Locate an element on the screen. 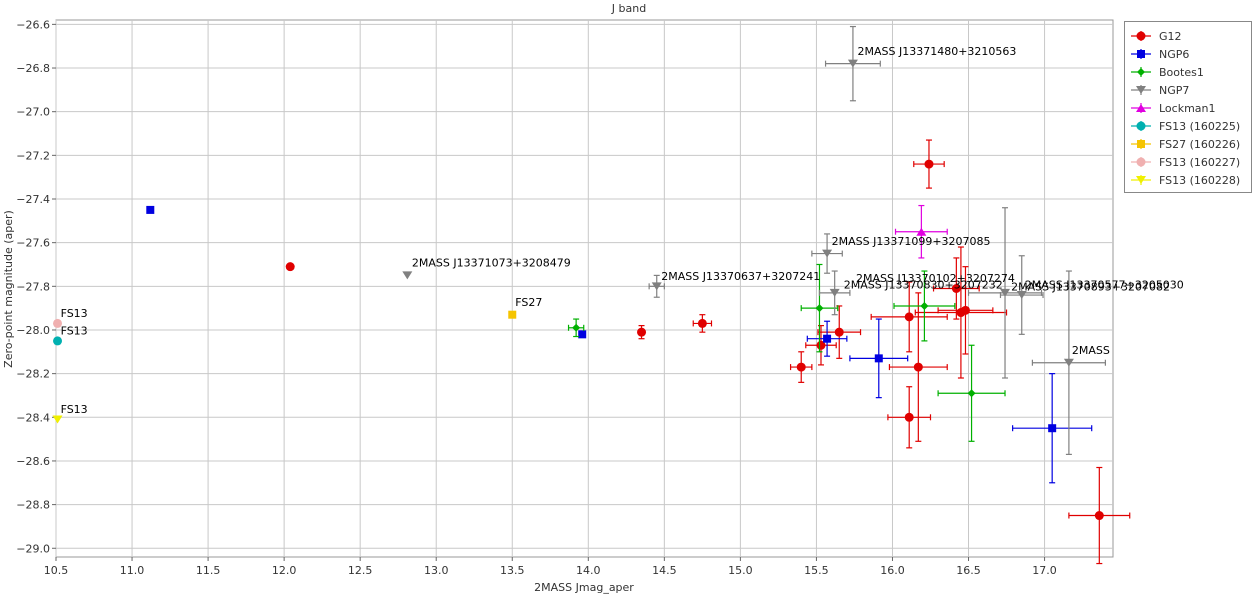  point-annotation: 2MASS J13370577+3205030 is located at coordinates (1104, 285).